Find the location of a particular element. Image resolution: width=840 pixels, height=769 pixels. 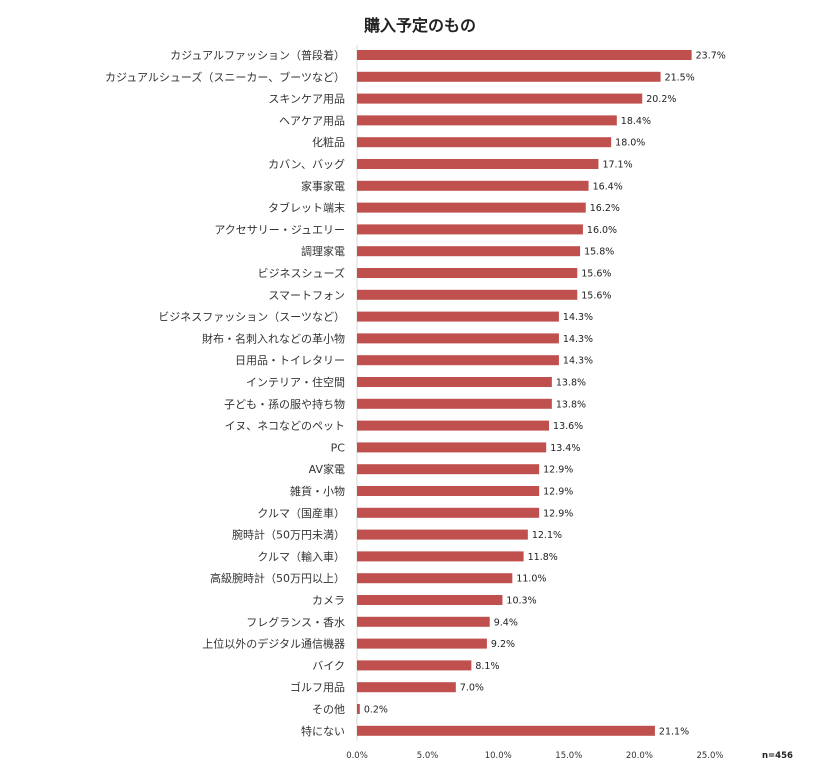

data-label: 18.0% is located at coordinates (630, 143).